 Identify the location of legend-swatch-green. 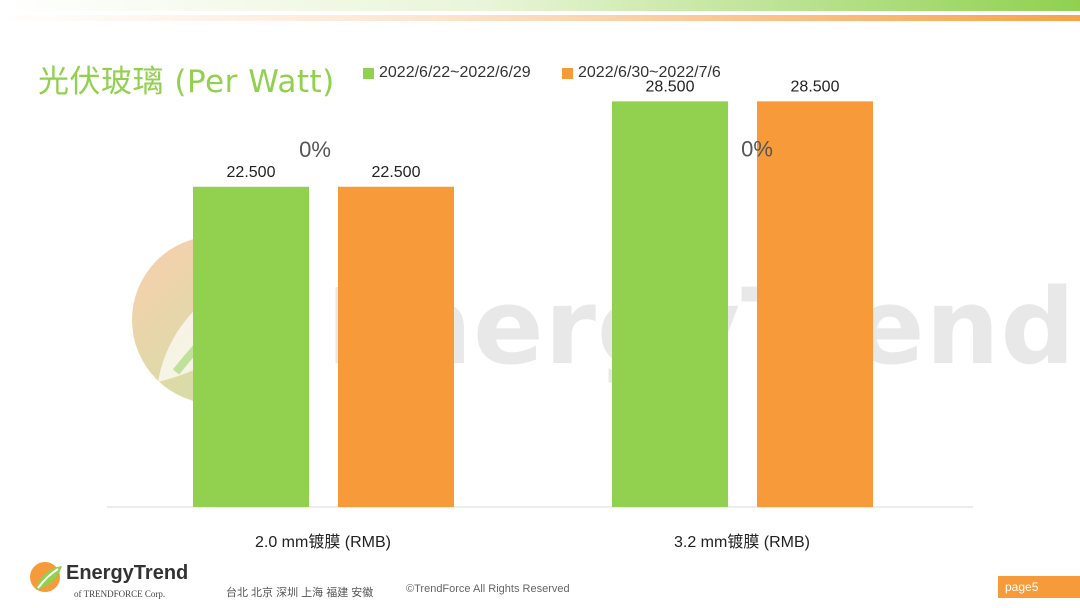
(368, 73).